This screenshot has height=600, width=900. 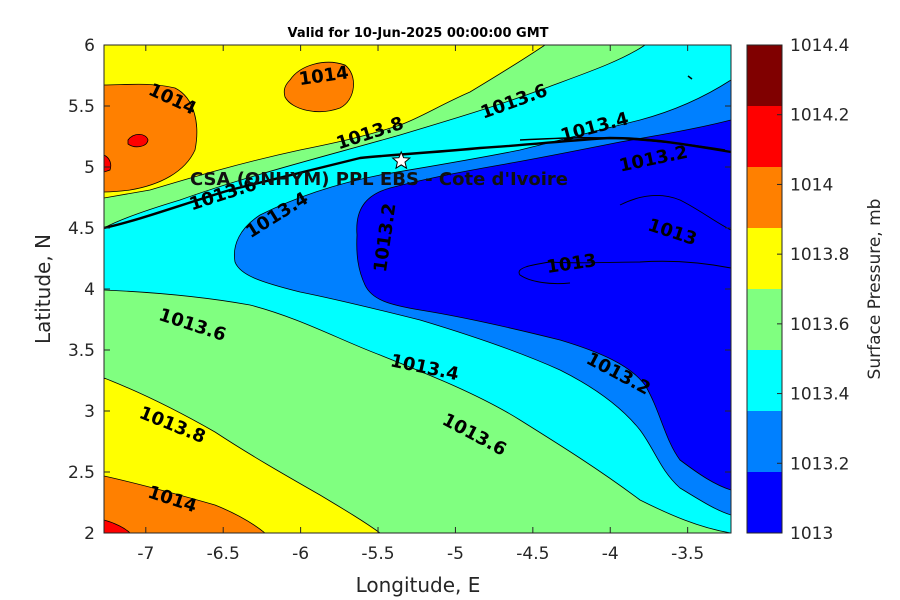 What do you see at coordinates (610, 554) in the screenshot?
I see `x-tick-label: -4` at bounding box center [610, 554].